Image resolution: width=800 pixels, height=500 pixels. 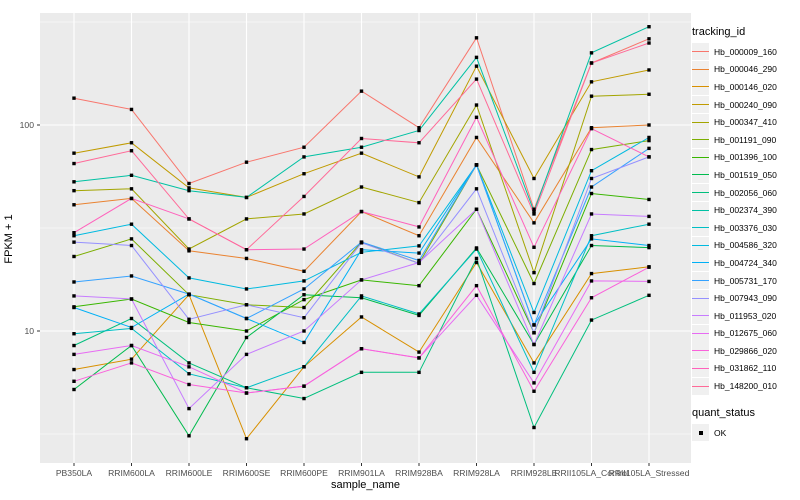 What do you see at coordinates (419, 473) in the screenshot?
I see `x-tick-label: RRIM928BA` at bounding box center [419, 473].